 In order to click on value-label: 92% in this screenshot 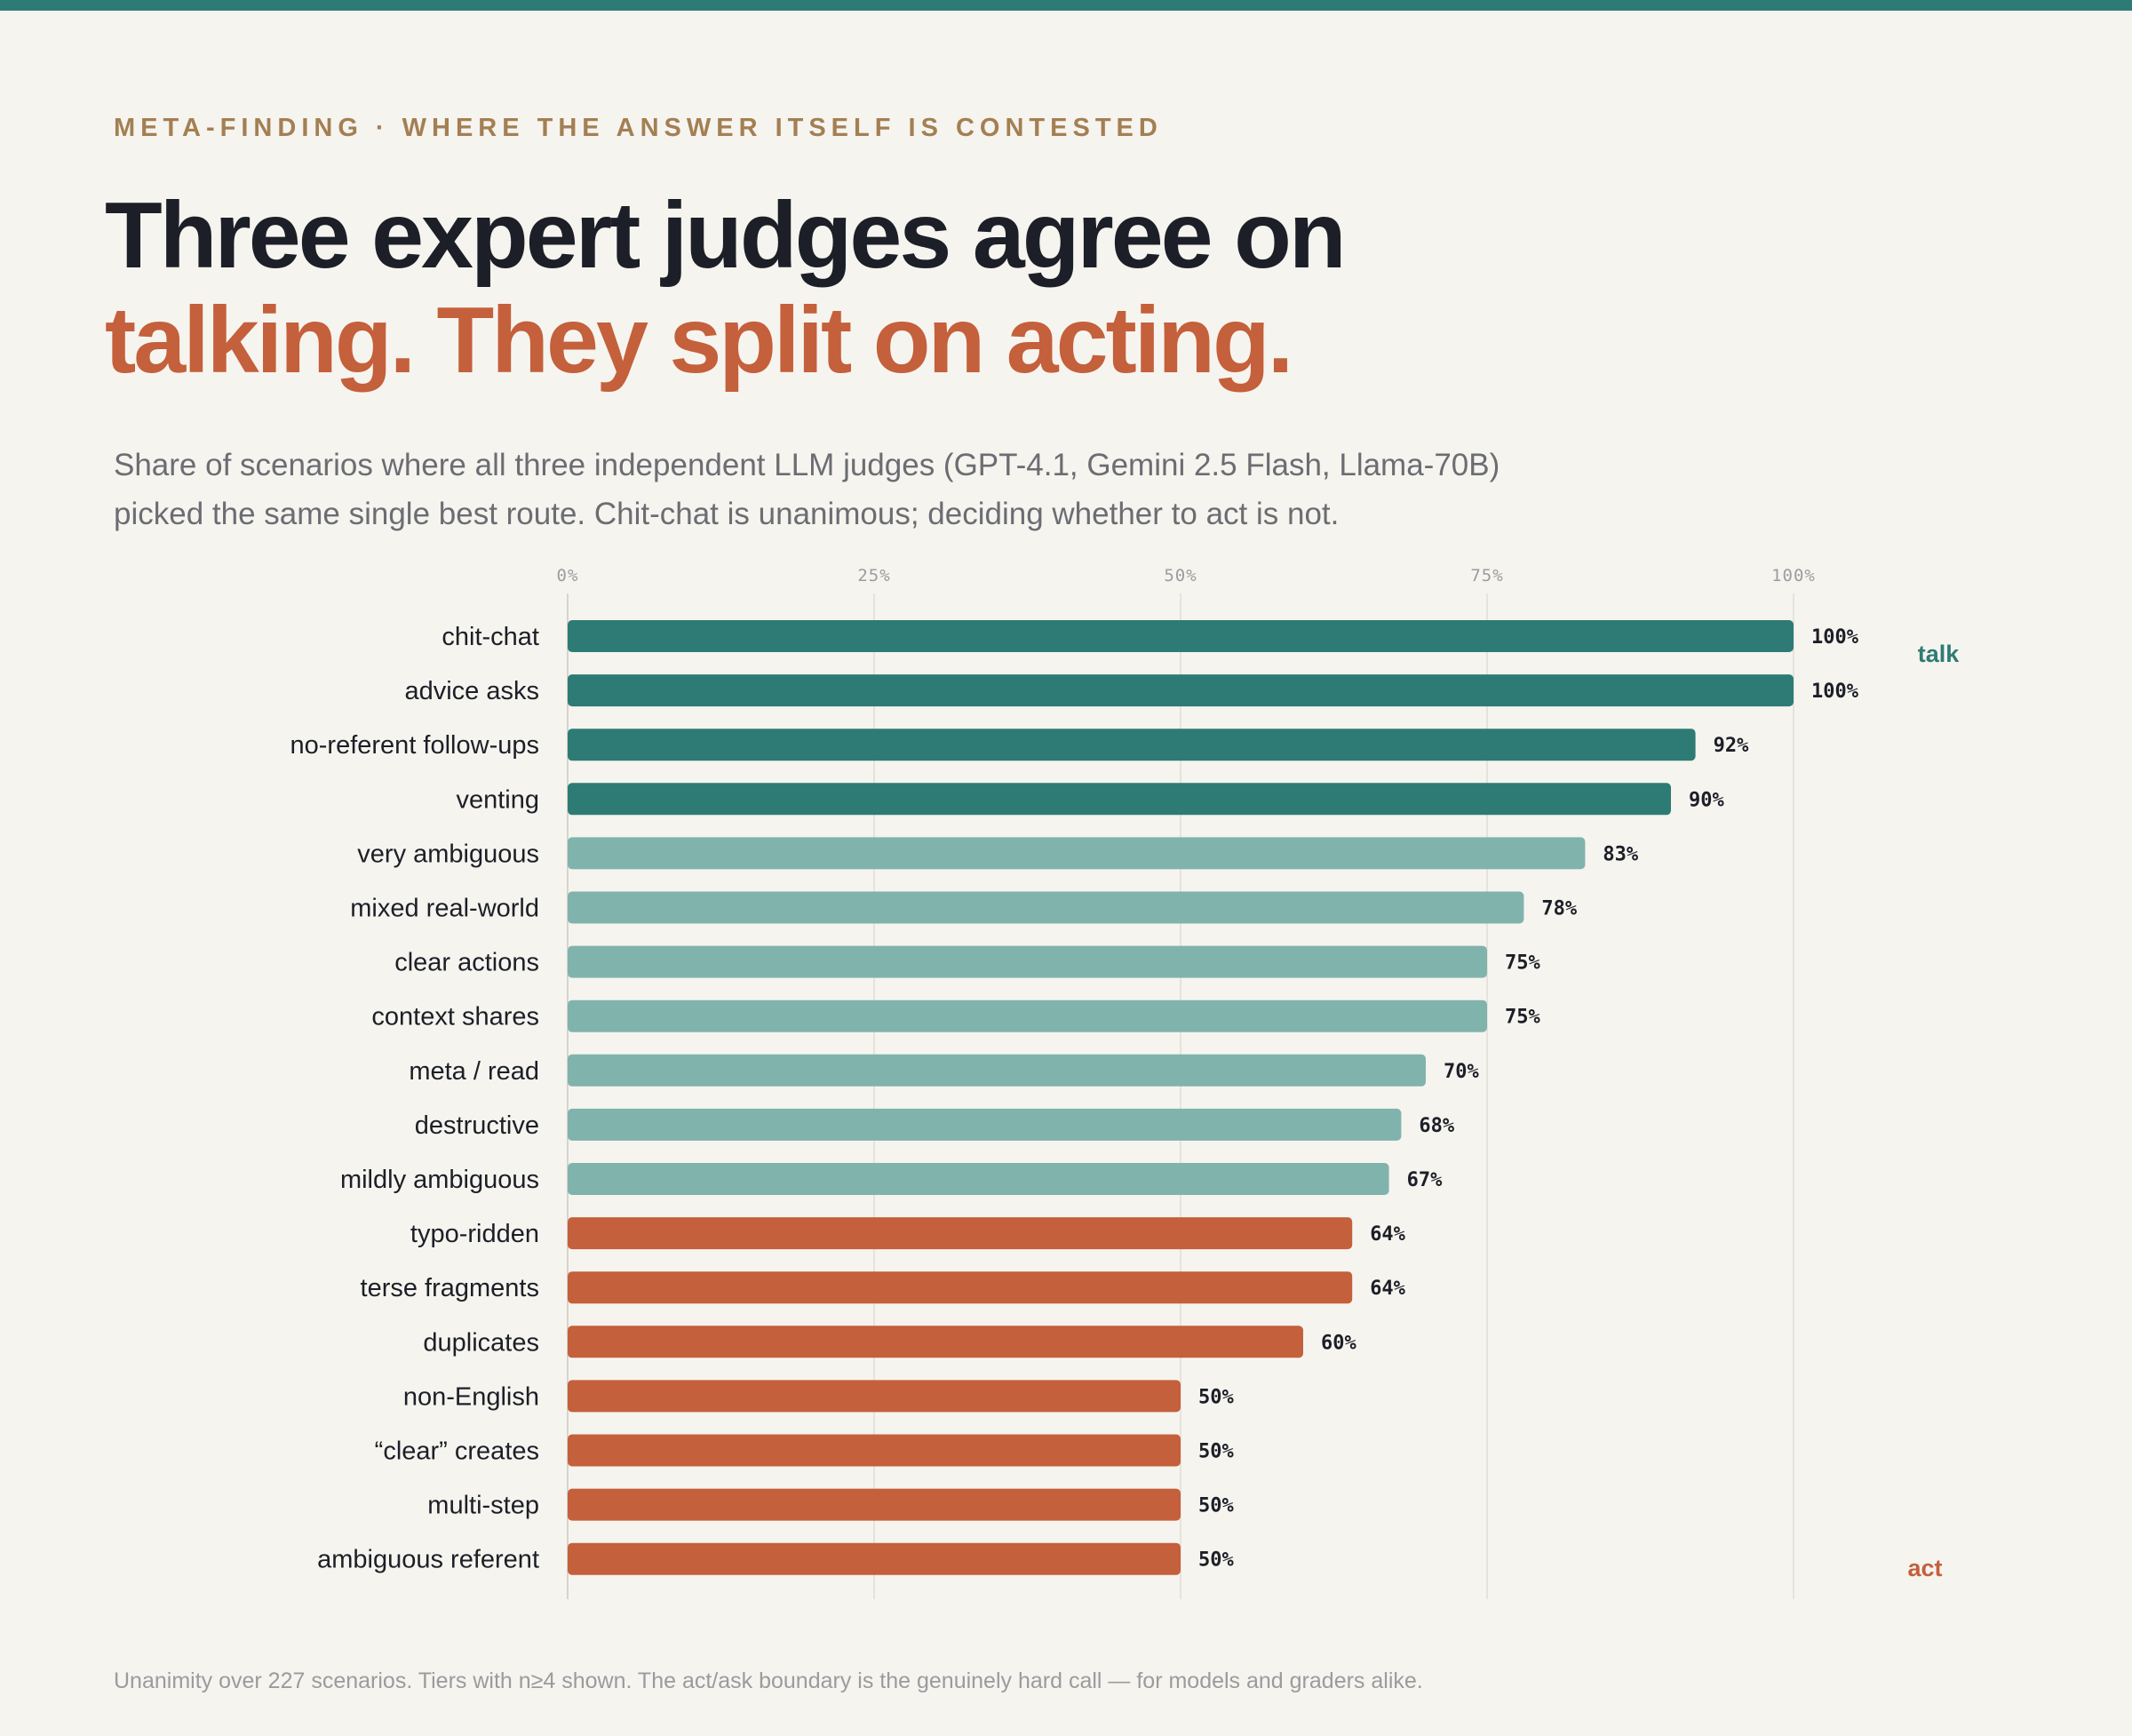, I will do `click(1731, 746)`.